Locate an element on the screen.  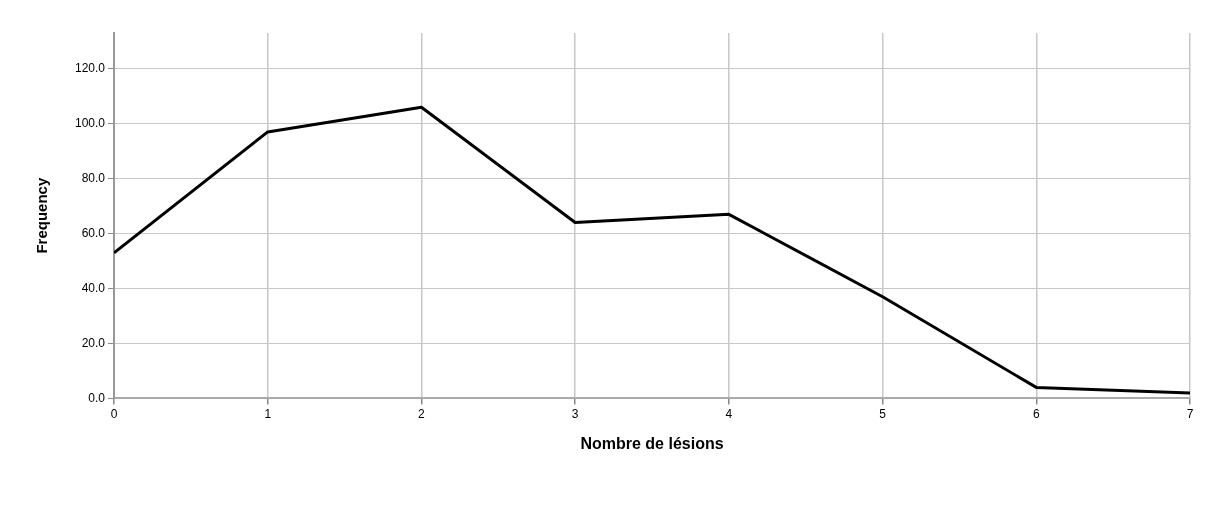
y-tick-label: 40.0 is located at coordinates (93, 287).